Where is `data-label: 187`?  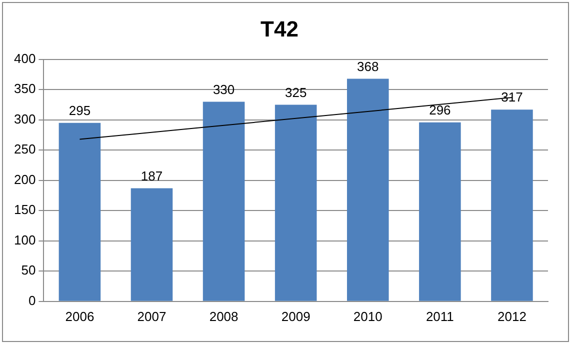
data-label: 187 is located at coordinates (151, 176).